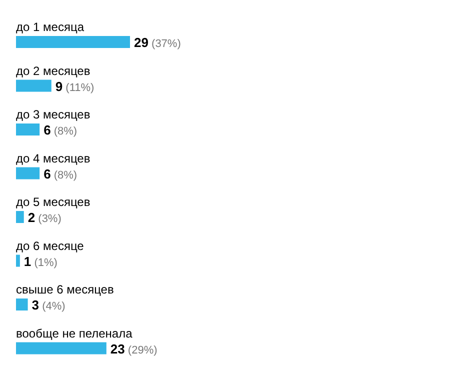  What do you see at coordinates (53, 71) in the screenshot?
I see `y-tick-label: до 2 месяцев` at bounding box center [53, 71].